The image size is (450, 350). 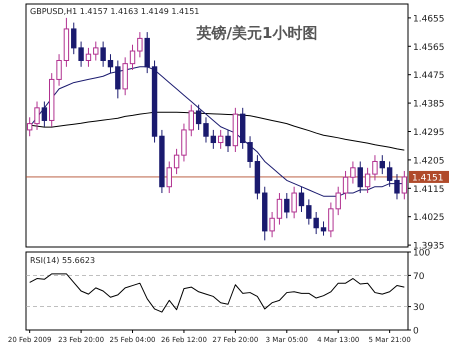 What do you see at coordinates (428, 178) in the screenshot?
I see `ref-line-label: 1.4151` at bounding box center [428, 178].